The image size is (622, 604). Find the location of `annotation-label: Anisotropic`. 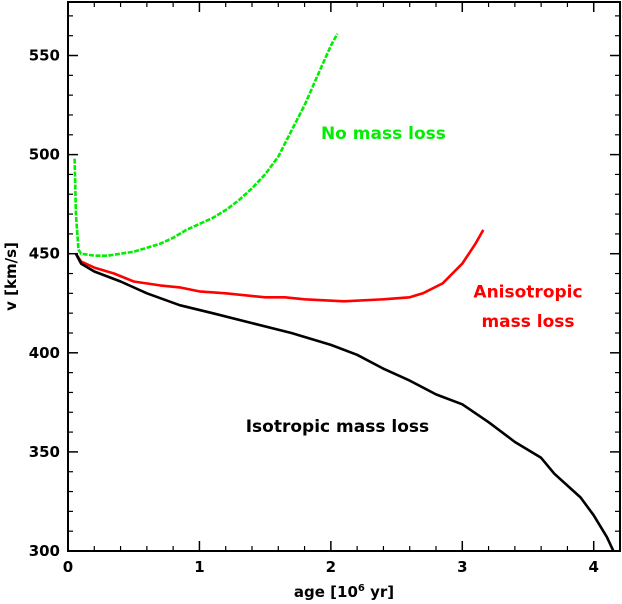

annotation-label: Anisotropic is located at coordinates (527, 292).